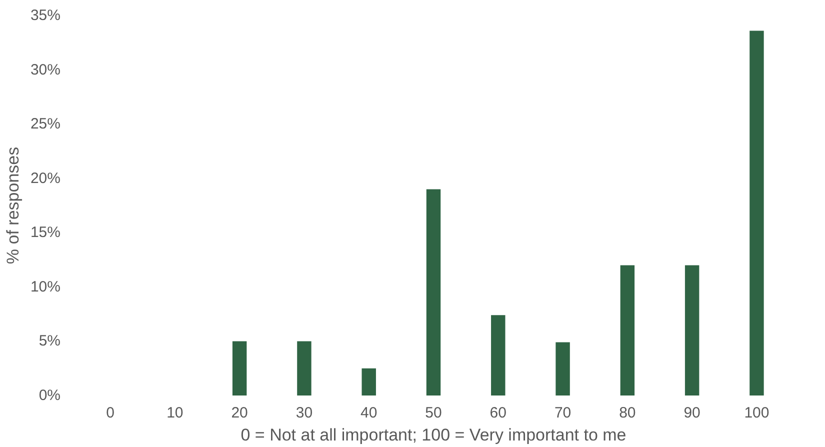 Image resolution: width=825 pixels, height=447 pixels. What do you see at coordinates (45, 15) in the screenshot?
I see `y-tick-label: 35%` at bounding box center [45, 15].